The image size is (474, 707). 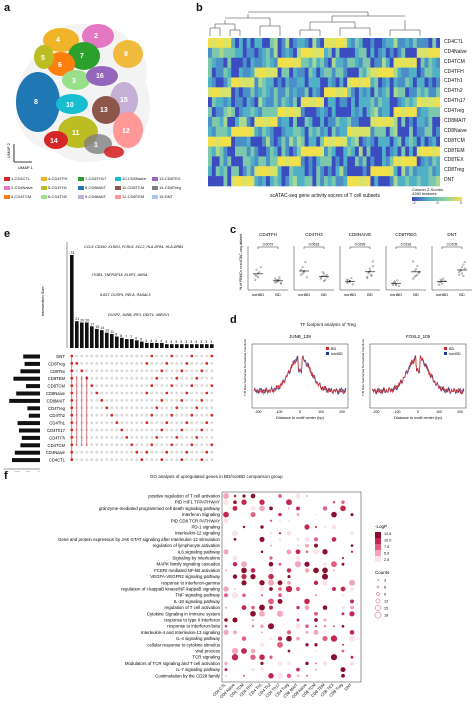 What do you see at coordinates (385, 581) in the screenshot?
I see `go-size-tick: 3` at bounding box center [385, 581].